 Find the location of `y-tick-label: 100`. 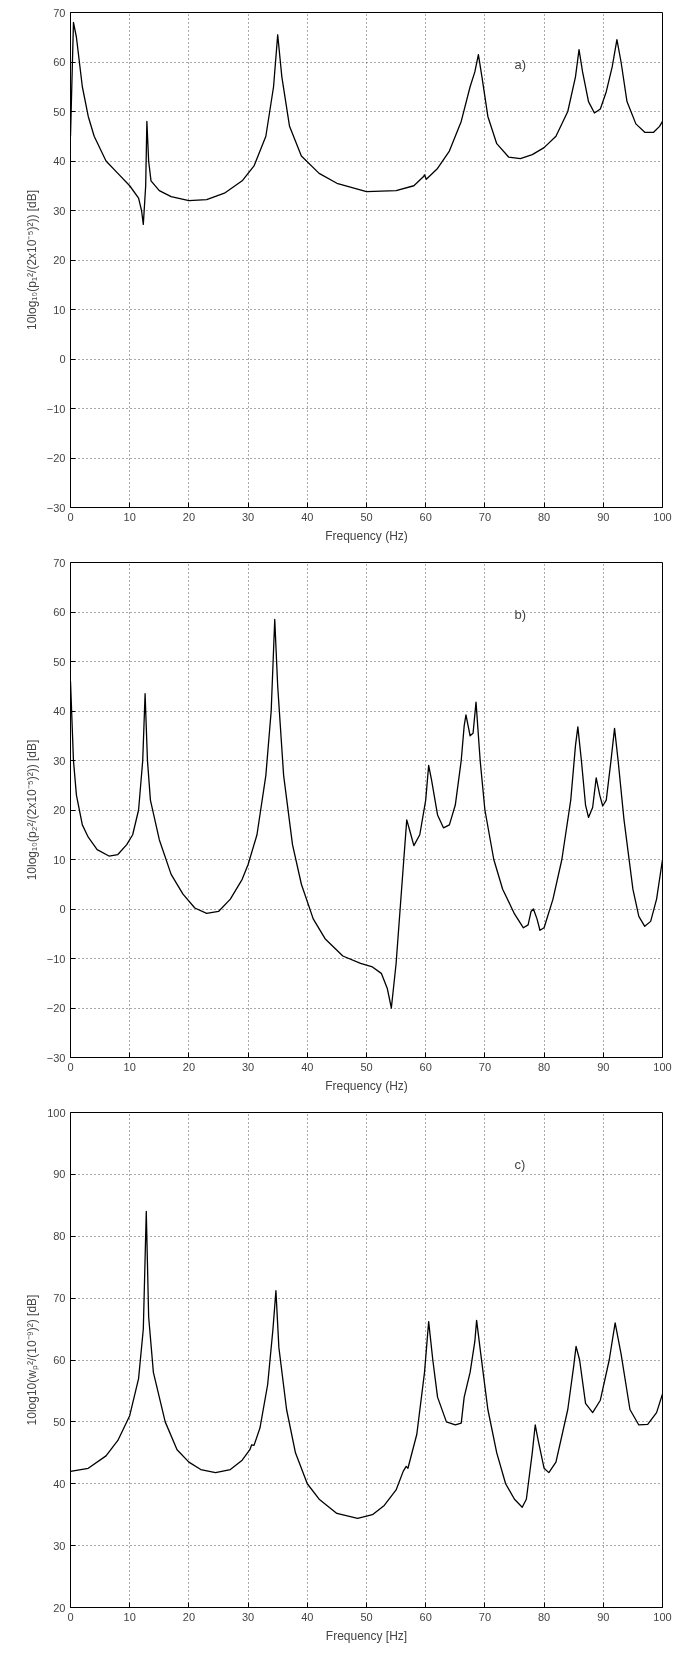

y-tick-label: 100 is located at coordinates (56, 1112).